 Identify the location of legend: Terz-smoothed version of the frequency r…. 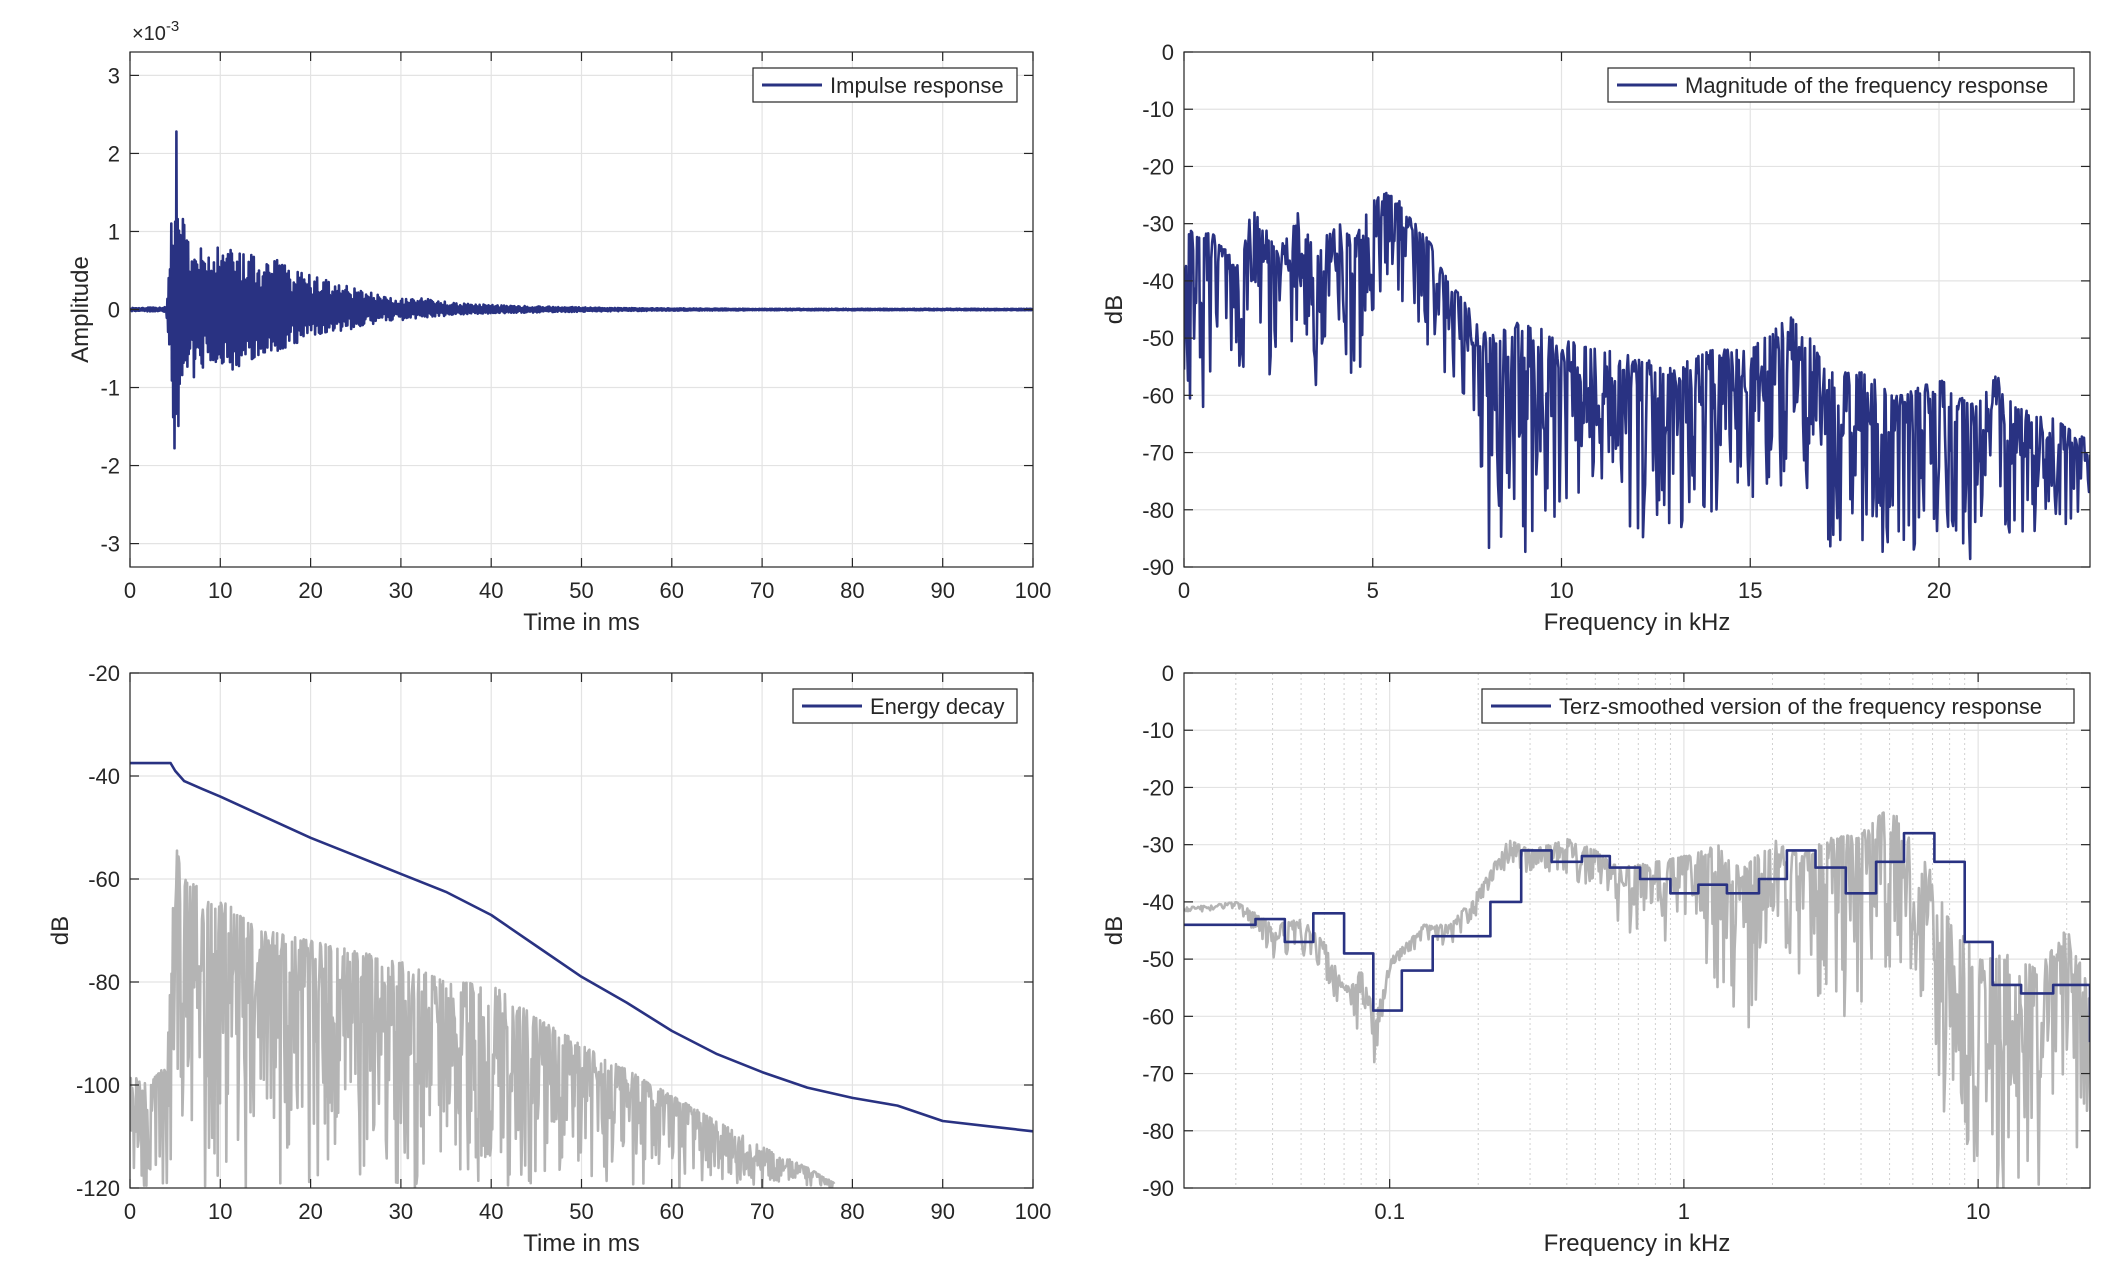
(1778, 706).